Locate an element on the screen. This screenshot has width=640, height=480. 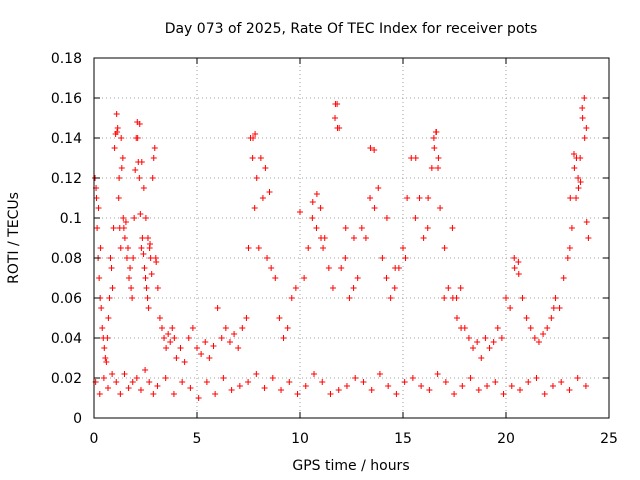
y-tick-label: 0.16 is located at coordinates (66, 99).